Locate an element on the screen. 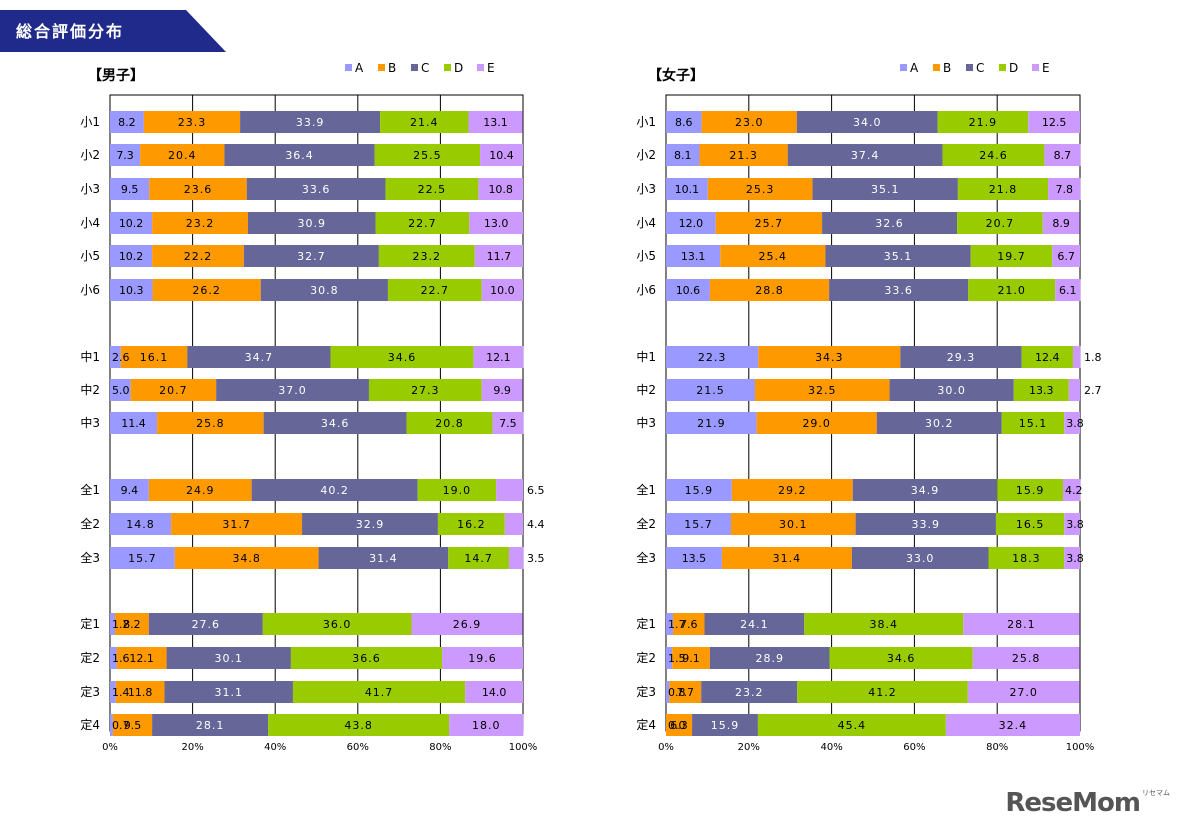 The height and width of the screenshot is (824, 1184). data-label: 36.0 is located at coordinates (337, 624).